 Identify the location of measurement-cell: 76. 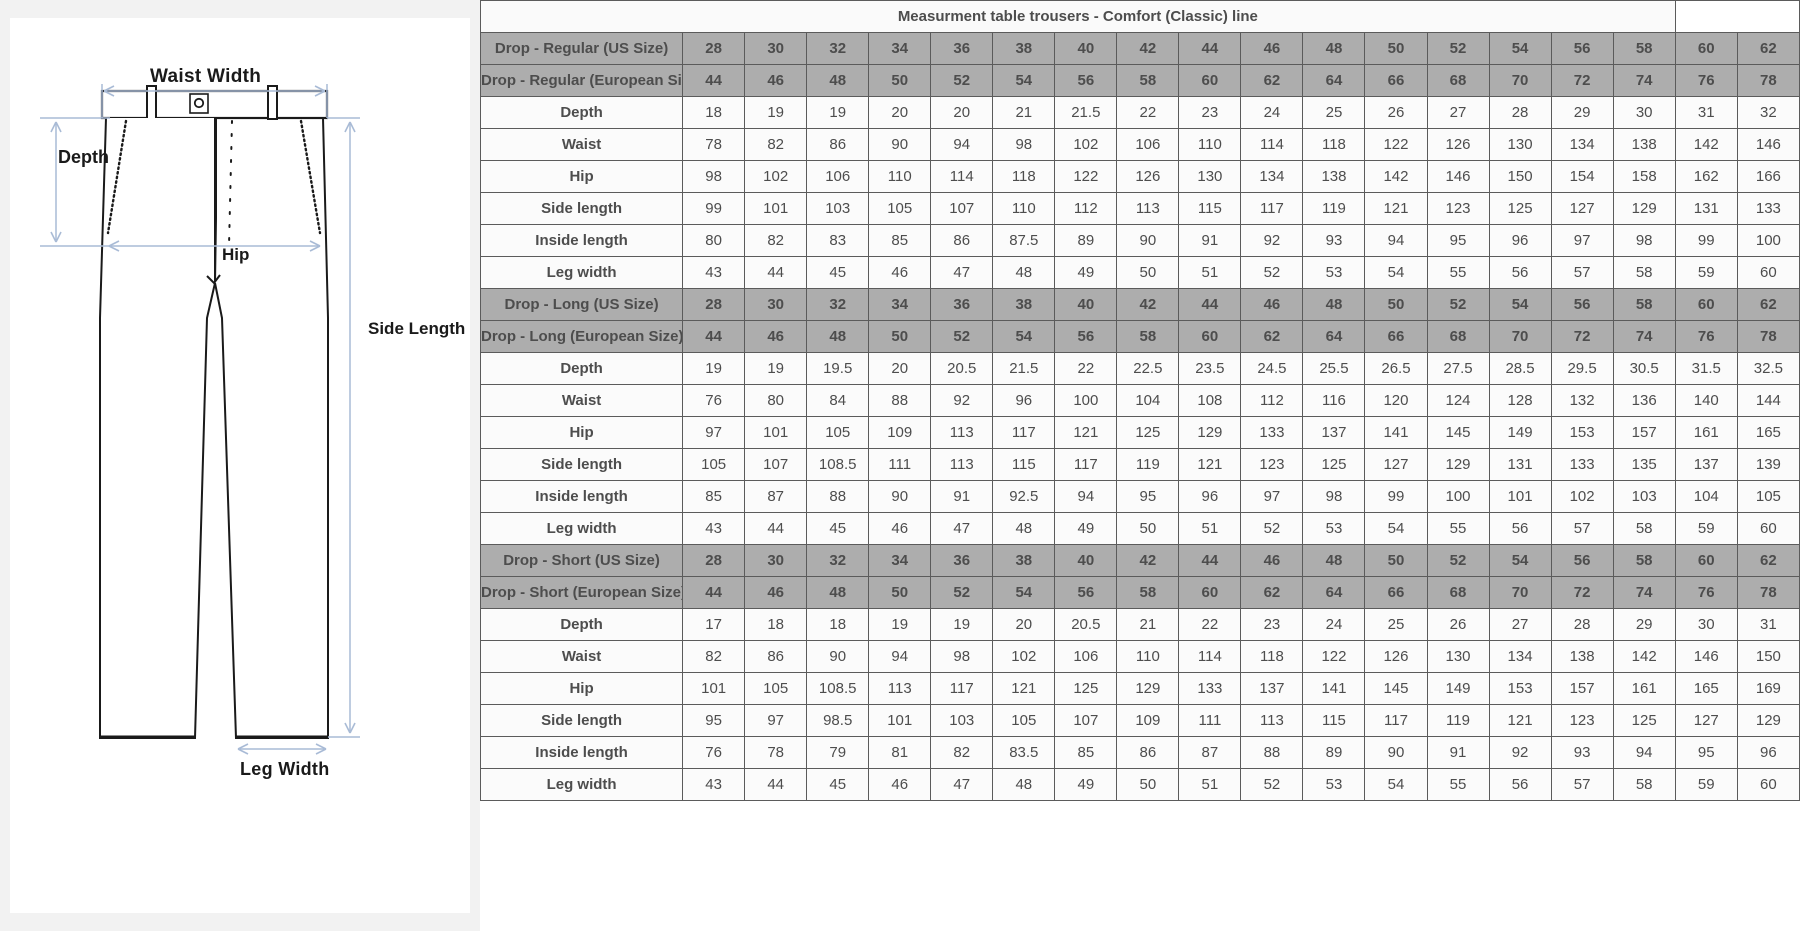
(714, 752).